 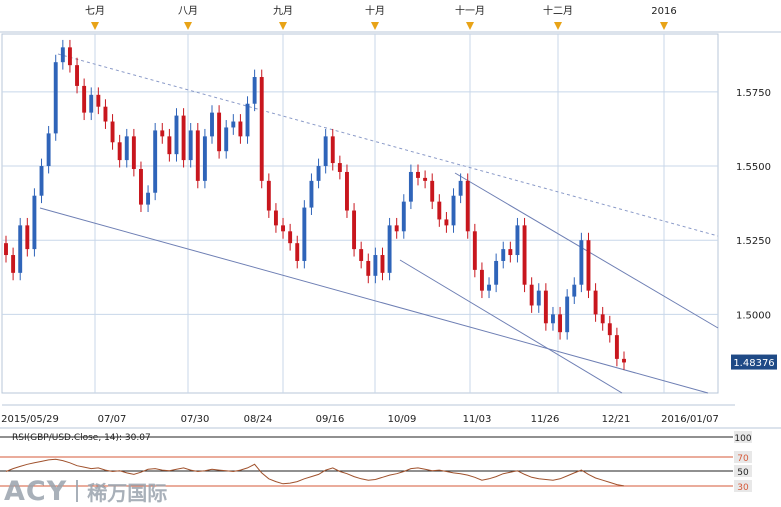 I want to click on x-tick-label: 12/21, so click(x=616, y=419).